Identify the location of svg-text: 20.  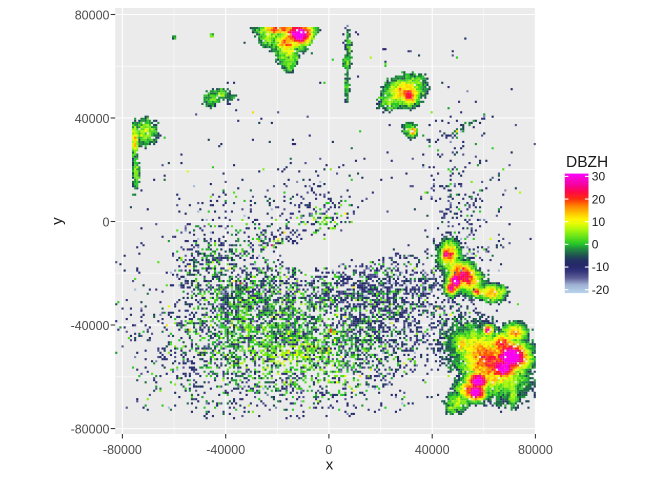
(599, 199).